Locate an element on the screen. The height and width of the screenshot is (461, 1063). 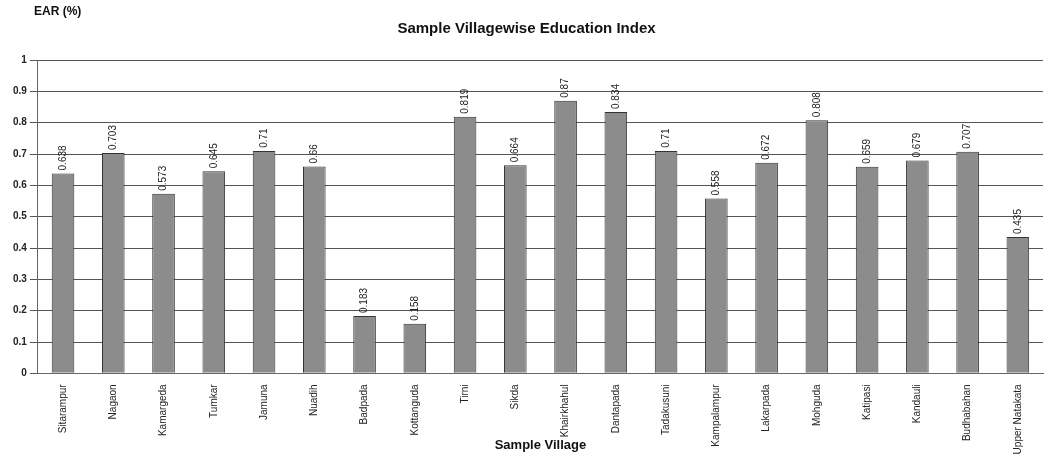
data-label: 0.664 is located at coordinates (515, 149).